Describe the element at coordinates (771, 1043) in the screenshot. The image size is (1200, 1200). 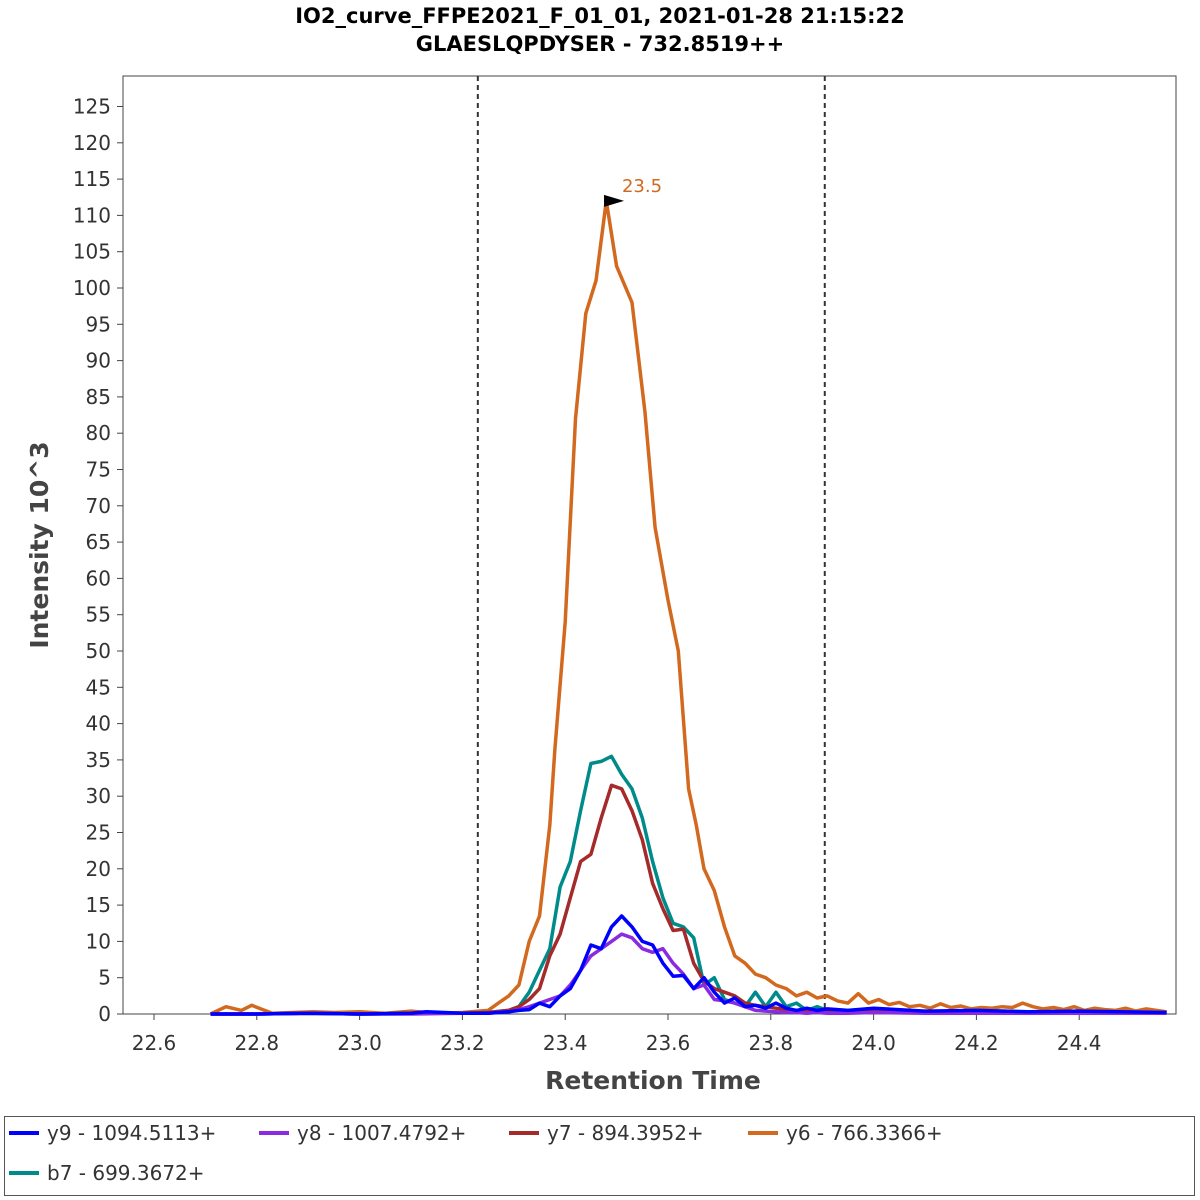
I see `x-tick-label: 23.8` at that location.